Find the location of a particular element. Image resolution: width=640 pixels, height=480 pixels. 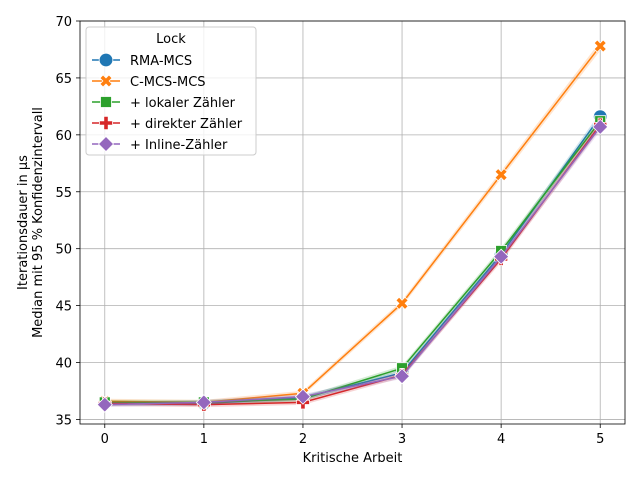

y-axis-label-line2: Median mit 95 % Konfidenzintervall is located at coordinates (38, 222).